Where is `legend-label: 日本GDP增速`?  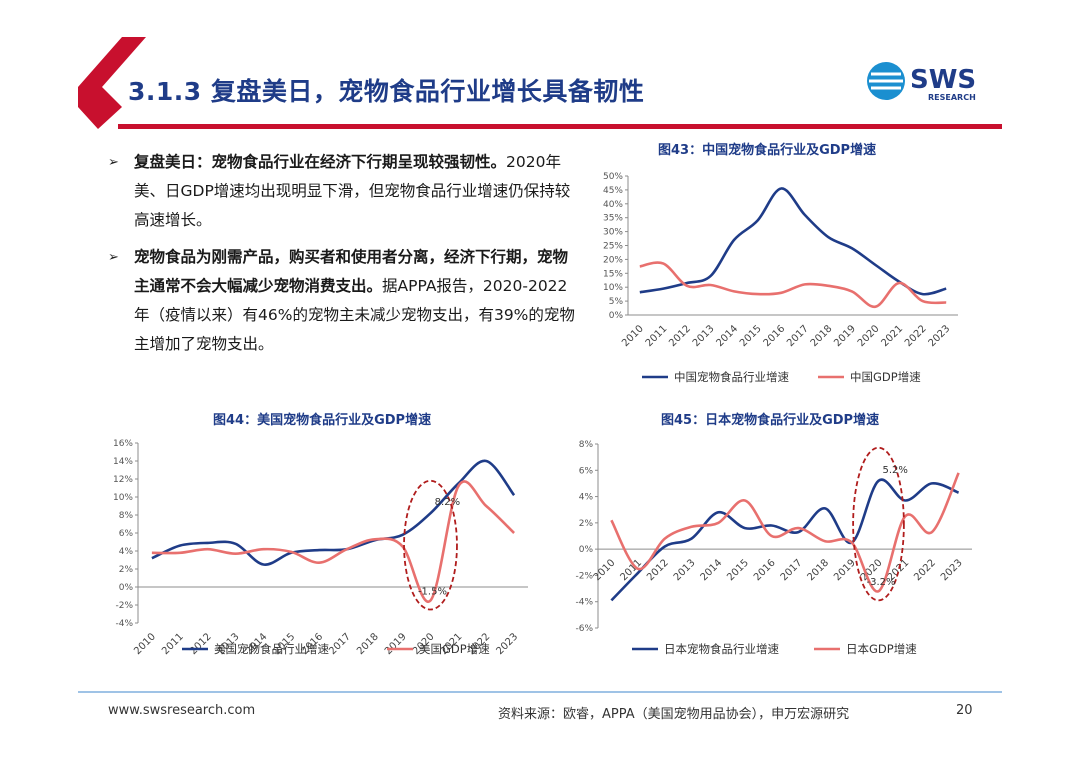
legend-label: 日本GDP增速 is located at coordinates (881, 649).